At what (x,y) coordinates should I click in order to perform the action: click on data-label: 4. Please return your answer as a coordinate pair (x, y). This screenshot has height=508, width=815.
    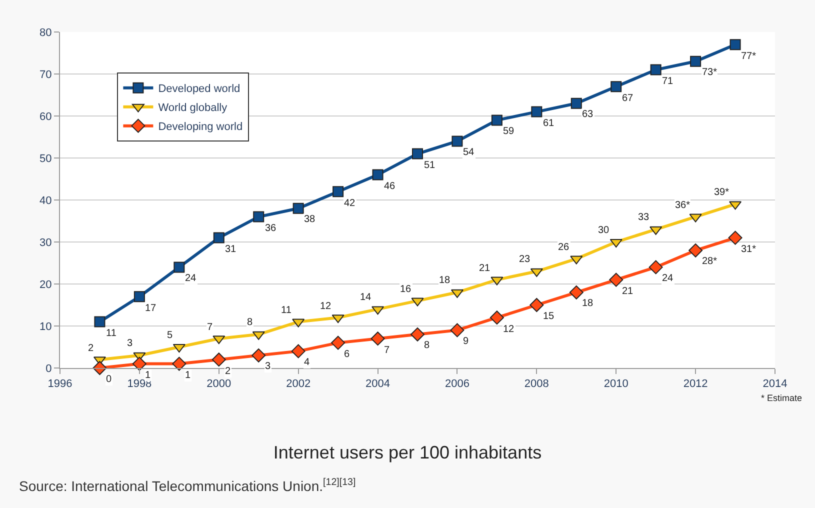
    Looking at the image, I should click on (307, 362).